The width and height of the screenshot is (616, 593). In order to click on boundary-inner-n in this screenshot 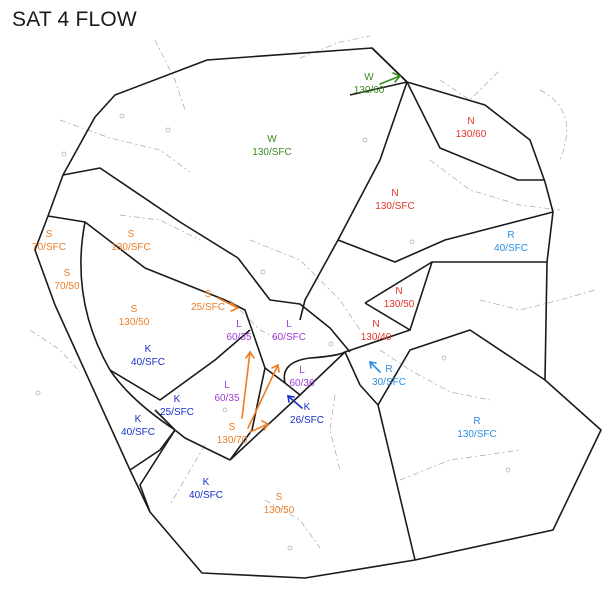, I will do `click(455, 282)`.